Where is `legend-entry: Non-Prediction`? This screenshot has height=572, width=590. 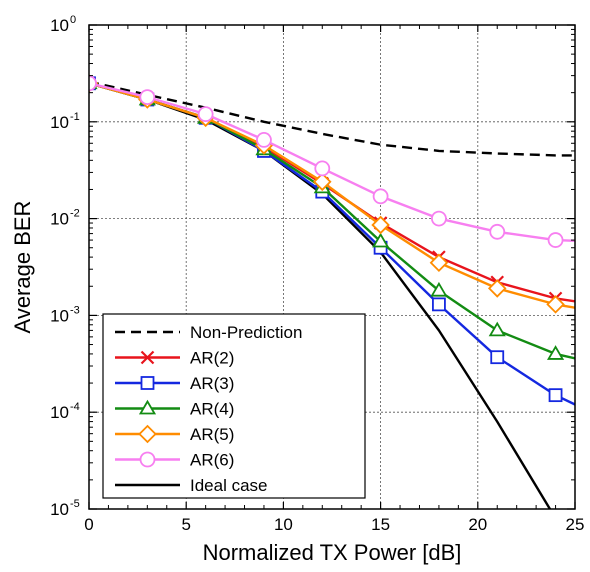 legend-entry: Non-Prediction is located at coordinates (208, 332).